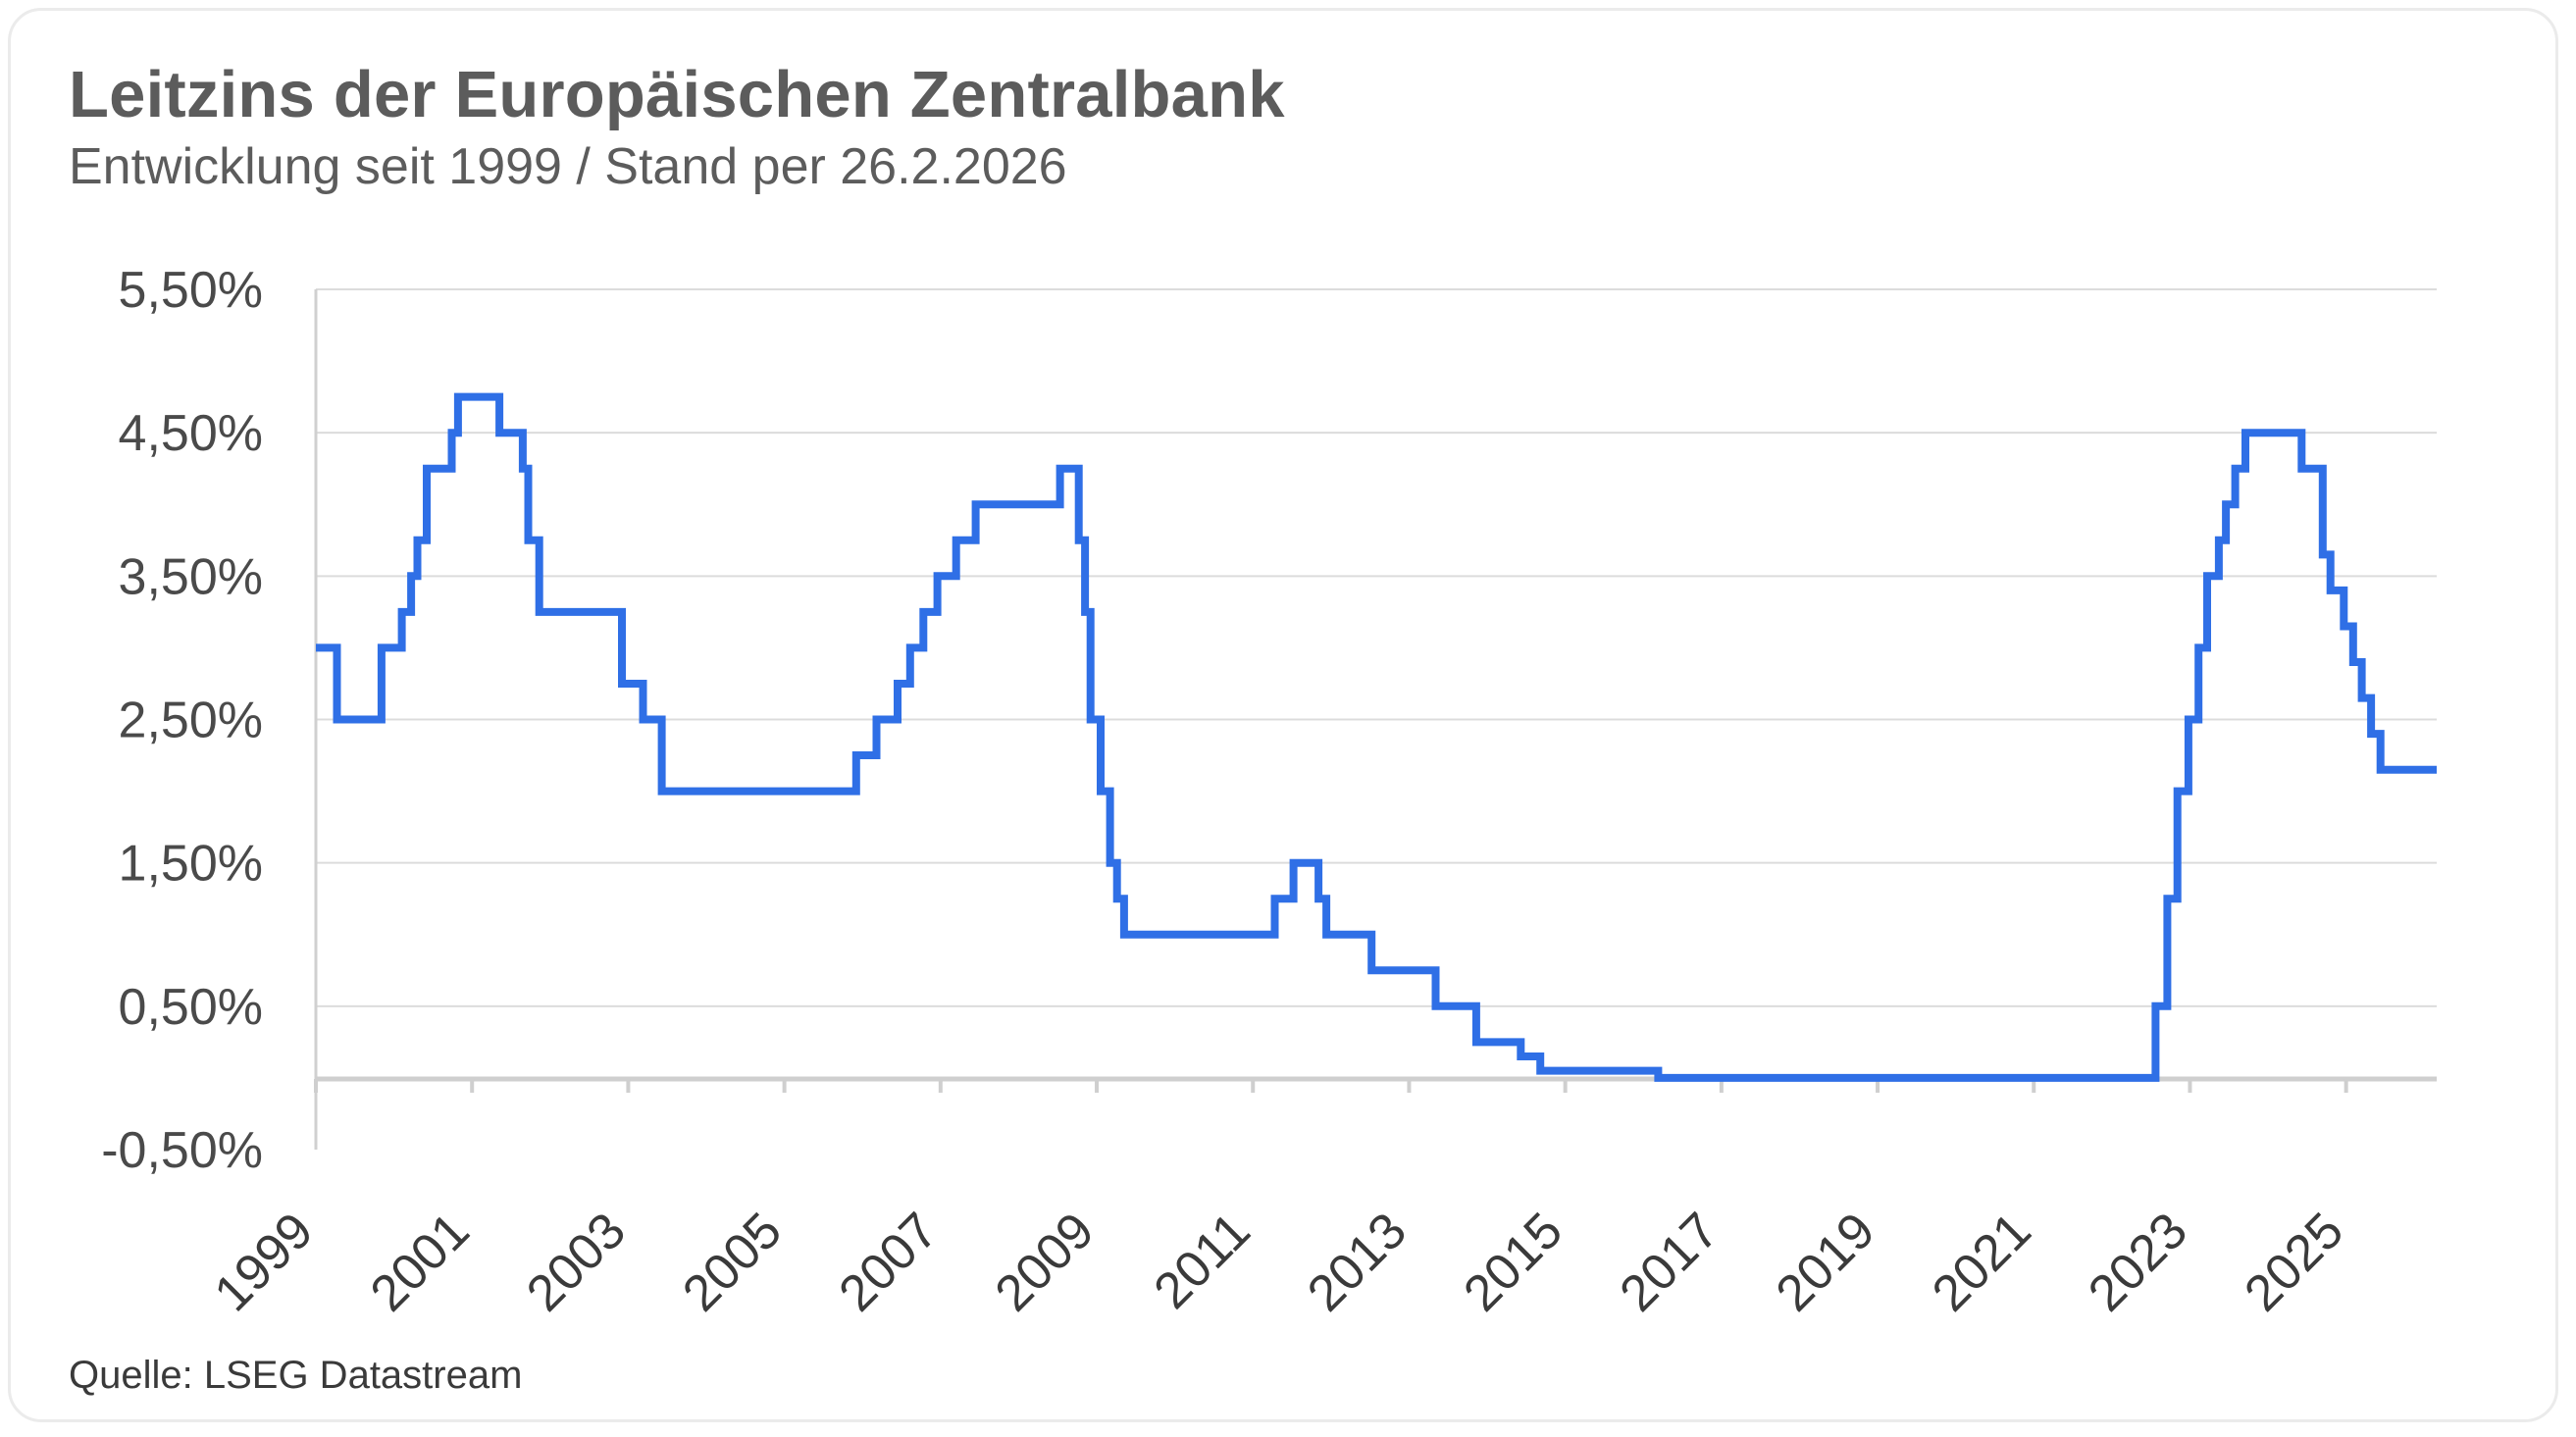 The height and width of the screenshot is (1437, 2576). What do you see at coordinates (732, 1262) in the screenshot?
I see `x-tick-label: 2005` at bounding box center [732, 1262].